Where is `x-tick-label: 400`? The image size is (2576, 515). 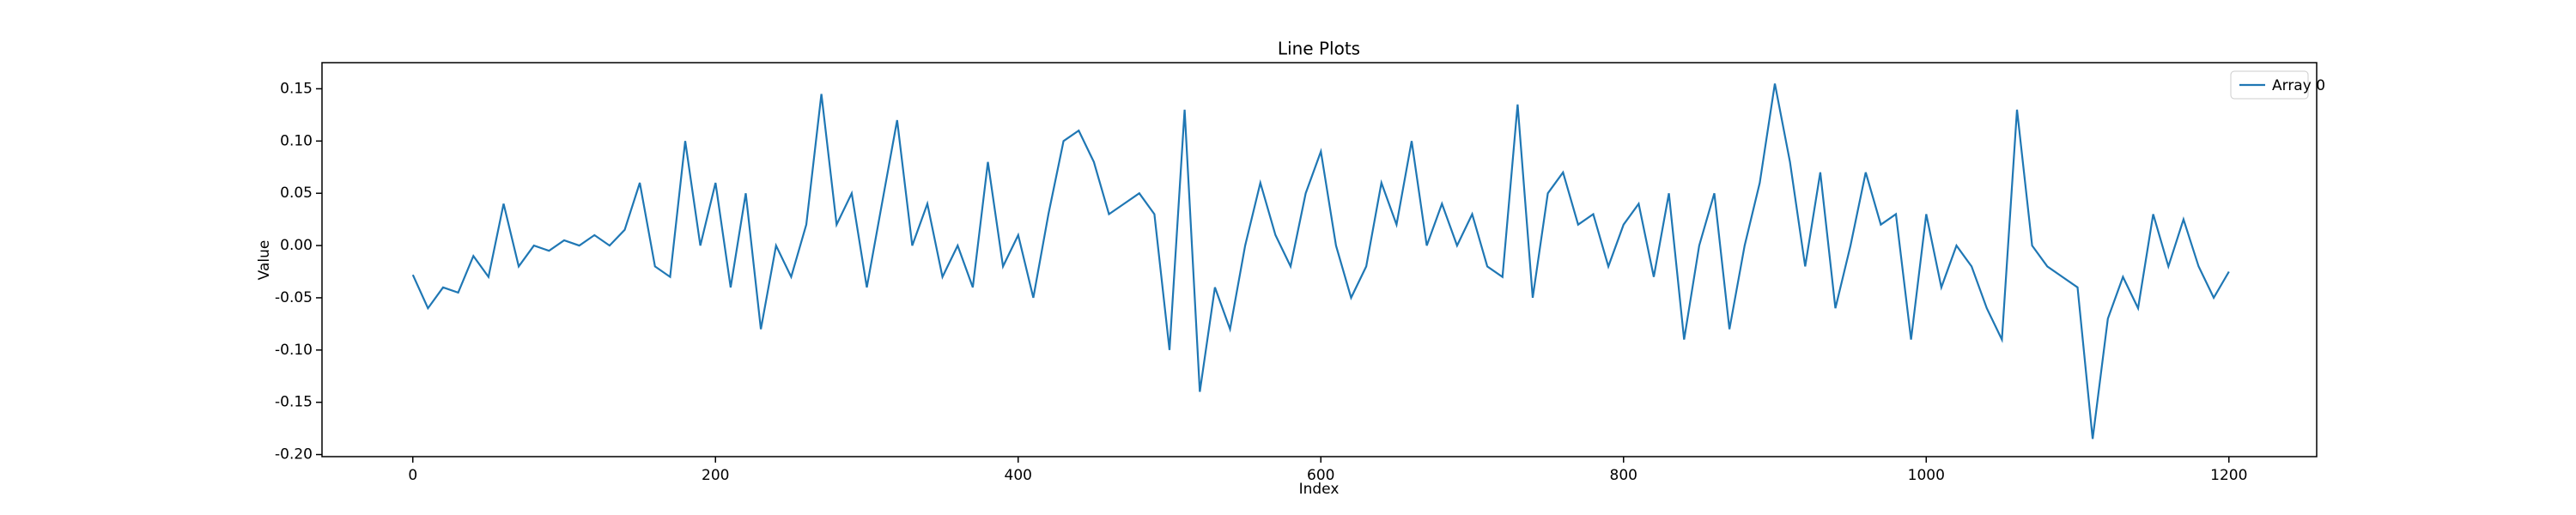
x-tick-label: 400 is located at coordinates (1018, 475).